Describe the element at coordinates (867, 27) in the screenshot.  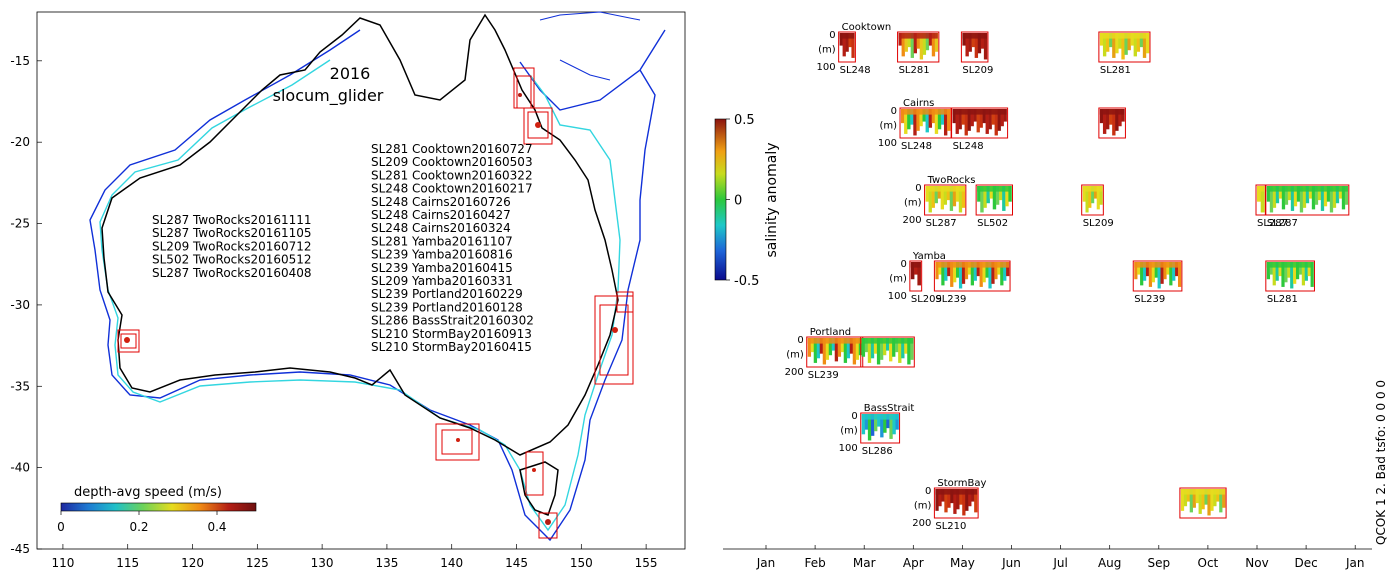
I see `site-name: Cooktown` at that location.